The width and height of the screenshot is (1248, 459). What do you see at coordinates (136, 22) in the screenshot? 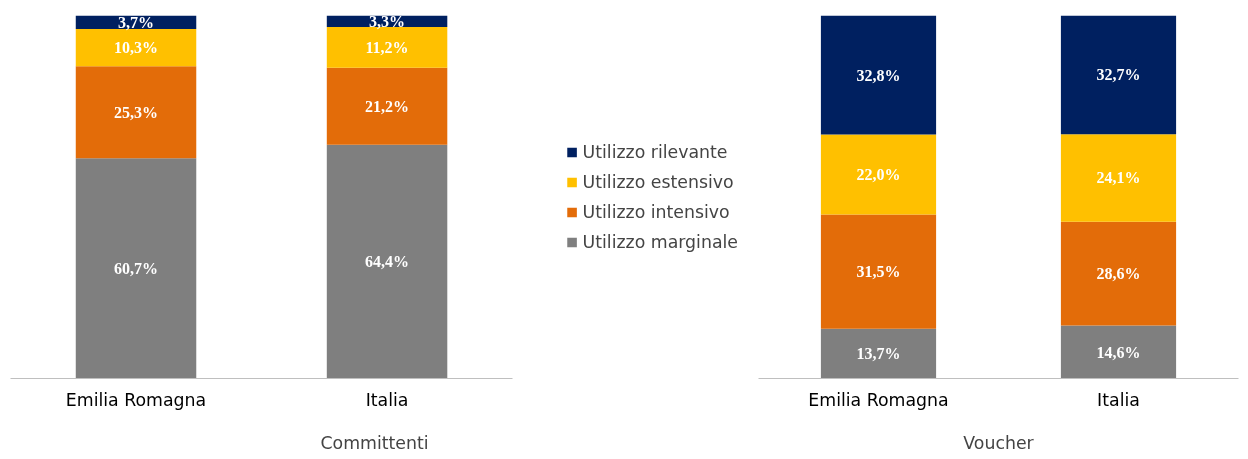
I see `data-label: 3,7%` at bounding box center [136, 22].